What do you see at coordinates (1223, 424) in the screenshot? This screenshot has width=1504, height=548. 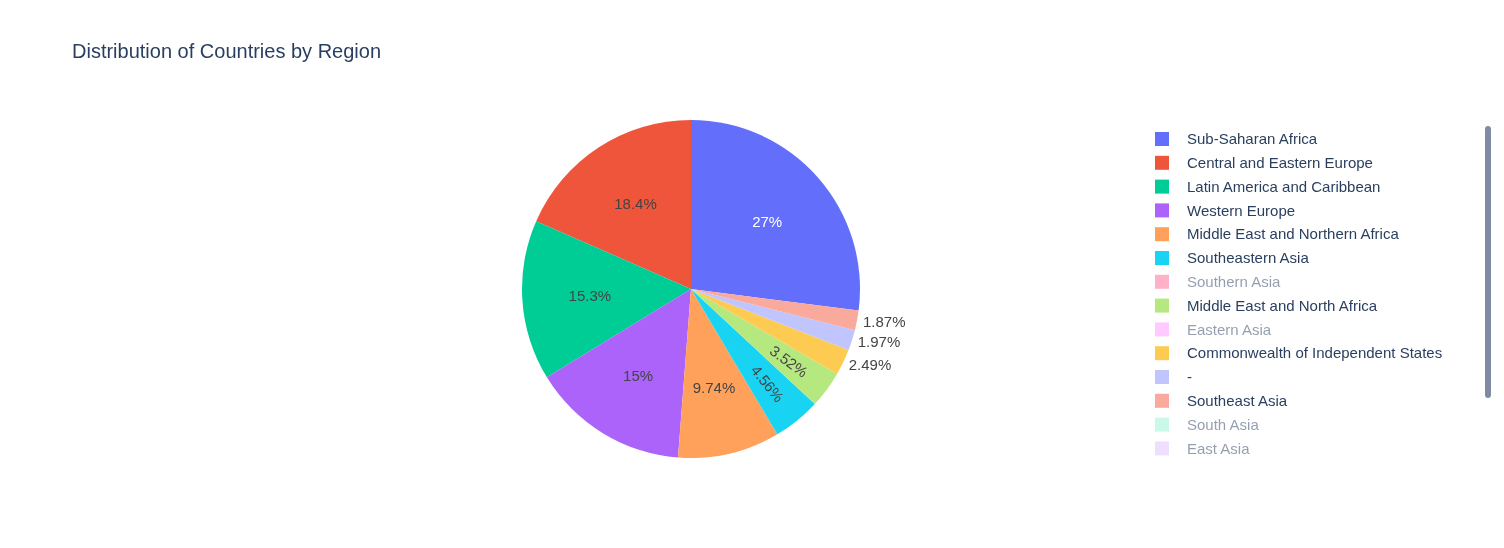 I see `legend-label: South Asia` at bounding box center [1223, 424].